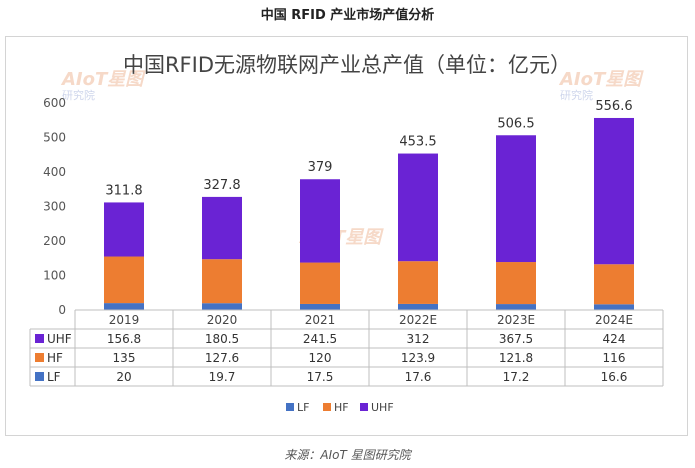 The image size is (695, 468). I want to click on table-cell: 135, so click(124, 358).